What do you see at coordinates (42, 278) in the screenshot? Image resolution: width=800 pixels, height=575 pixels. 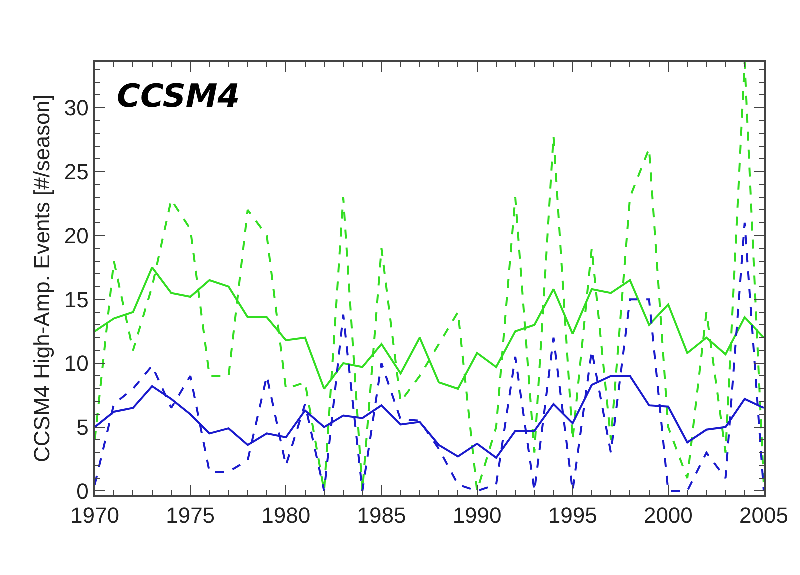 I see `y-axis-title: CCSM4 High-Amp. Events [#/season]` at bounding box center [42, 278].